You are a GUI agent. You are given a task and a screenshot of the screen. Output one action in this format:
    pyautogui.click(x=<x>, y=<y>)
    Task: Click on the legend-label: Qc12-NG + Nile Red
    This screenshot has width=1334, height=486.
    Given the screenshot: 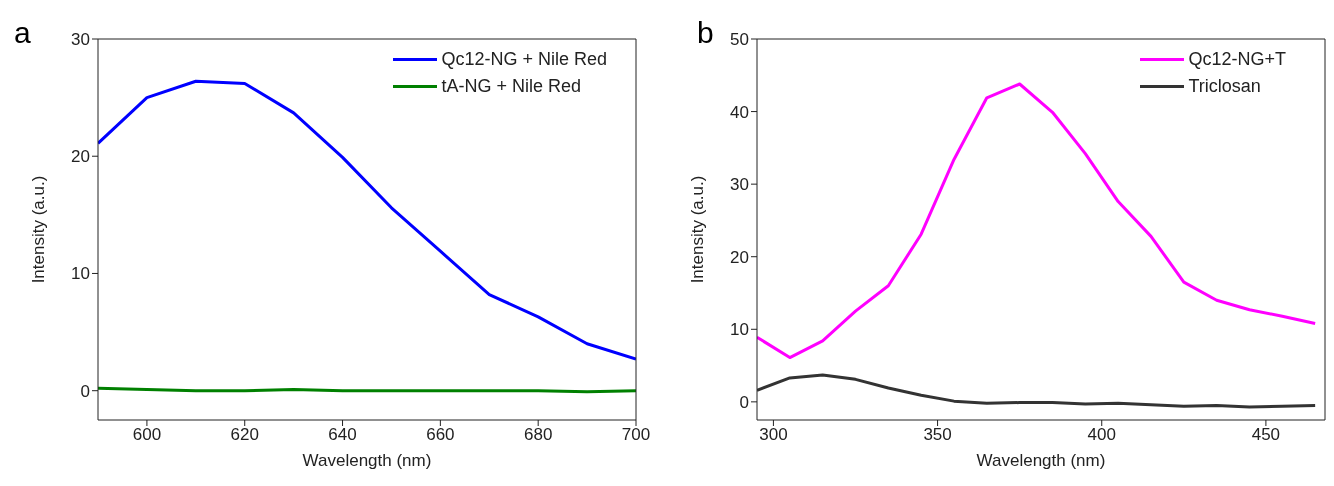 What is the action you would take?
    pyautogui.click(x=524, y=59)
    